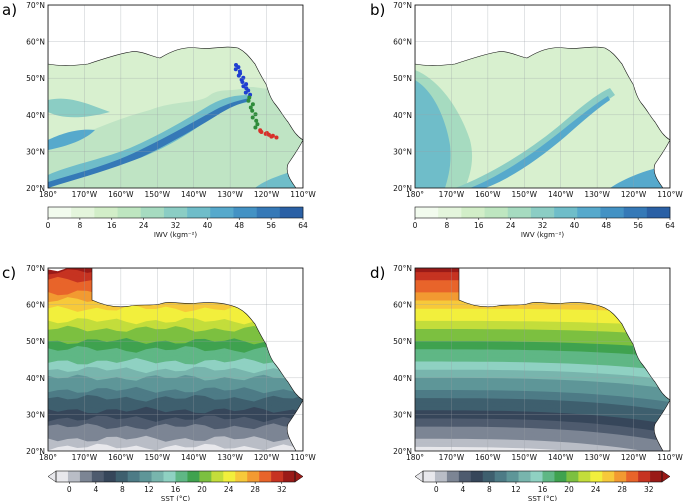 Image resolution: width=685 pixels, height=501 pixels. I want to click on x-tick-label: 150°W, so click(158, 457).